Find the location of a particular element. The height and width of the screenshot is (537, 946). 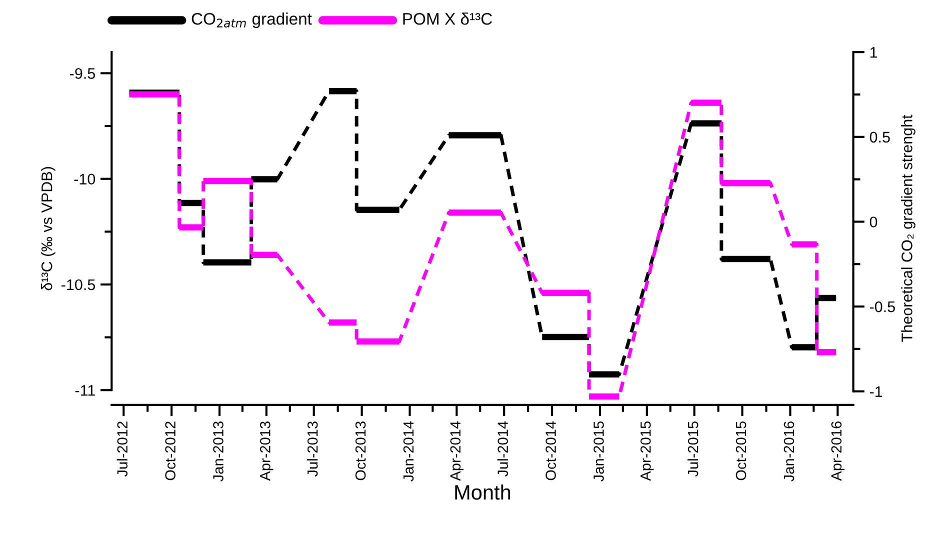

x-tick-label: Oct-2015 is located at coordinates (741, 450).